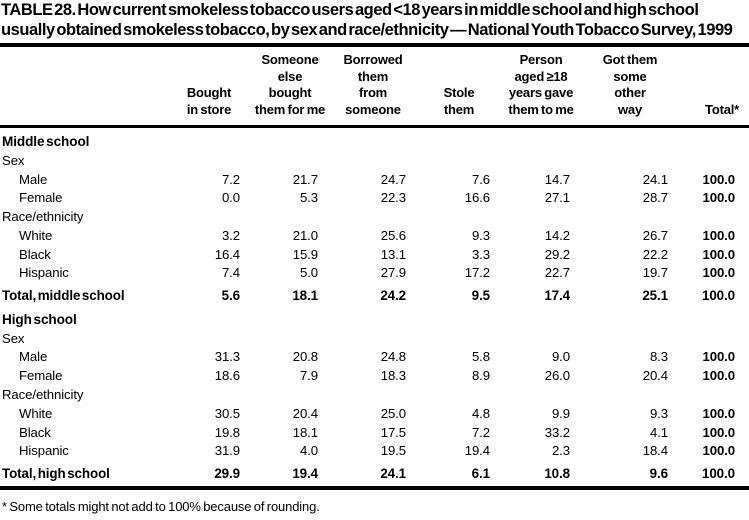  I want to click on cell-value: 19.8, so click(227, 432).